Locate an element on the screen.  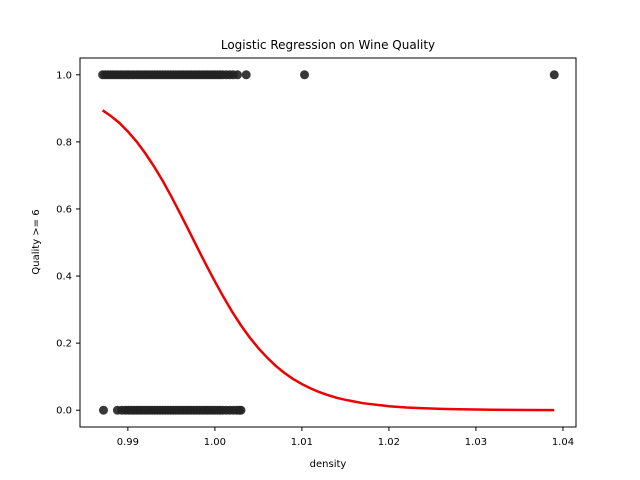
y-axis-label: Quality >= 6 is located at coordinates (36, 241).